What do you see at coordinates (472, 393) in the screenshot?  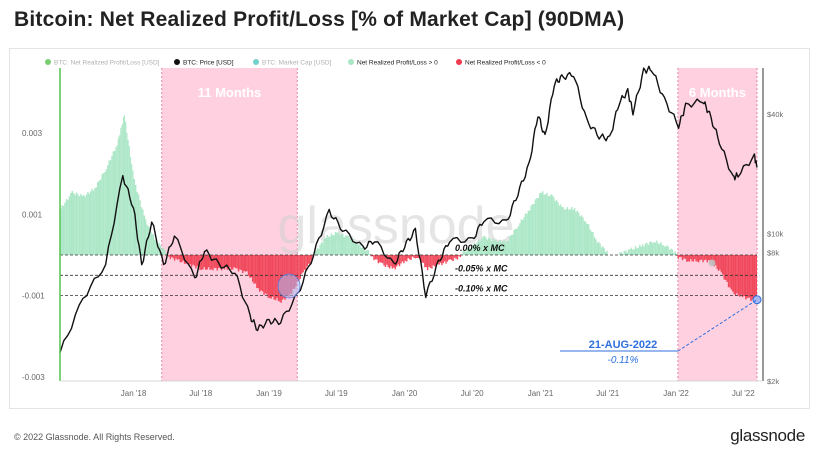 I see `x-tick-label: Jul '20` at bounding box center [472, 393].